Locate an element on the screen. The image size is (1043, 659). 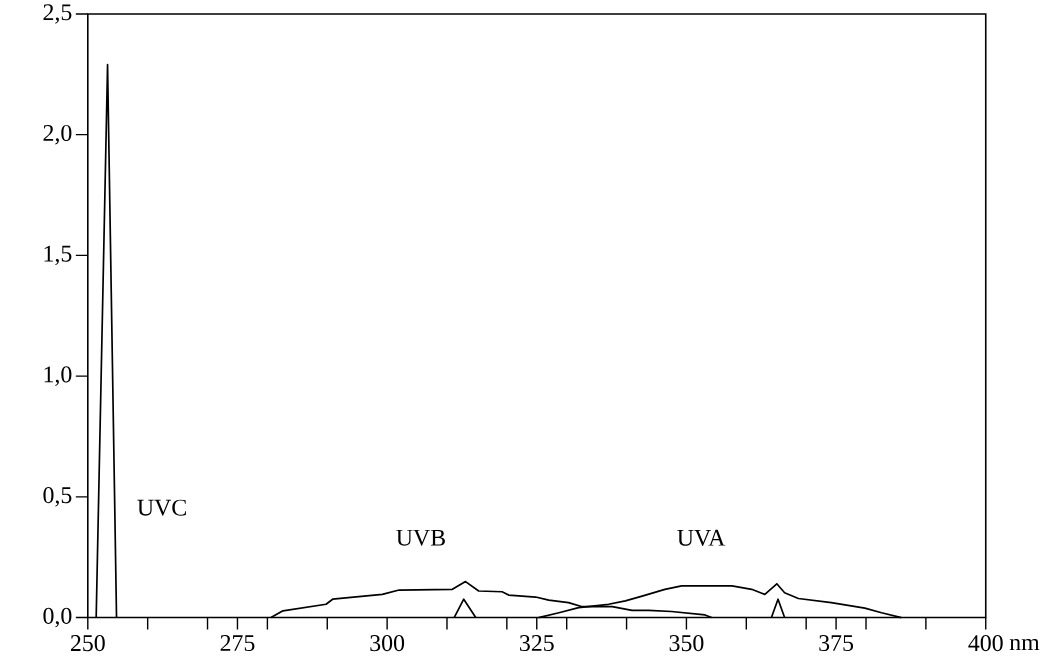
y-tick-label: 1,5 is located at coordinates (58, 255).